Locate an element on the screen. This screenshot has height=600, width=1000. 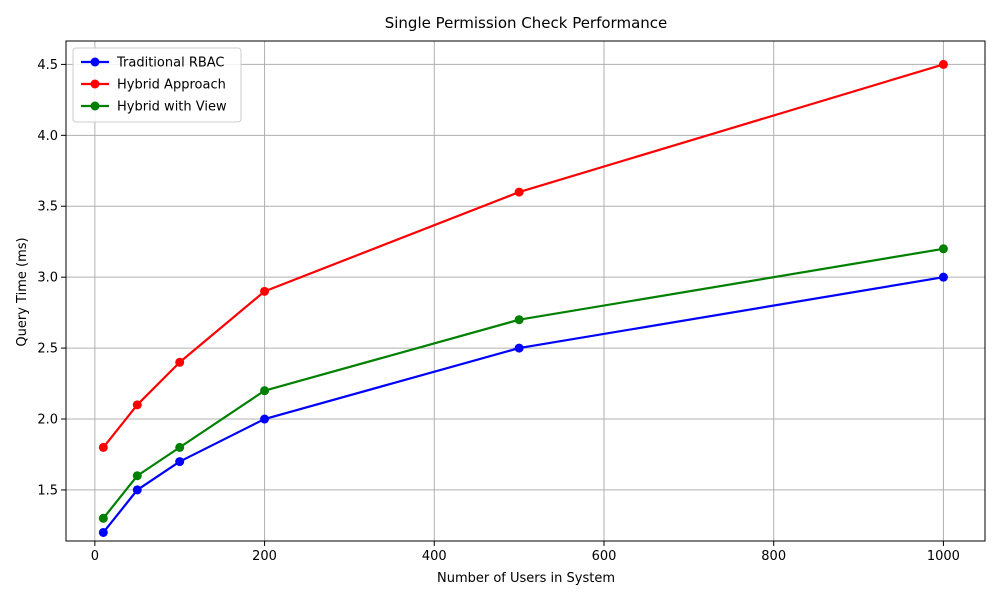
legend-item: Traditional RBAC is located at coordinates (153, 63).